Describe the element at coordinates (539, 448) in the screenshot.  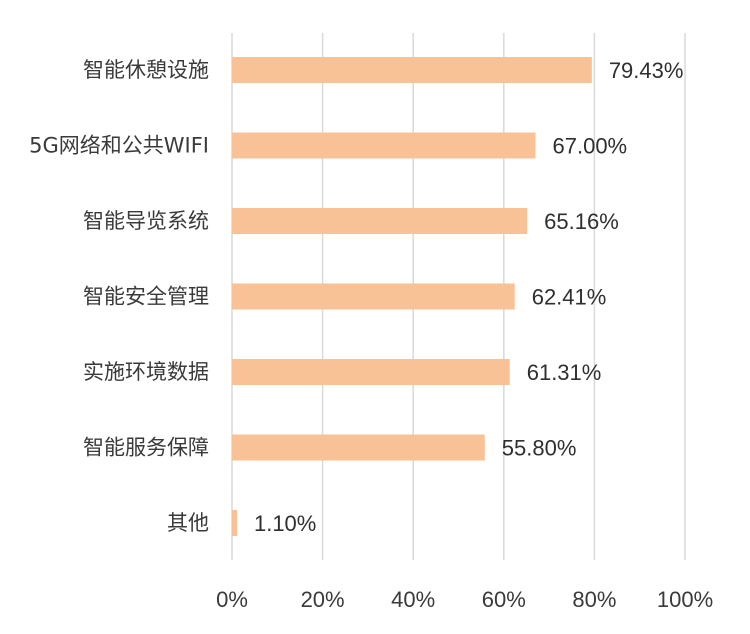
I see `data-label: 55.80%` at that location.